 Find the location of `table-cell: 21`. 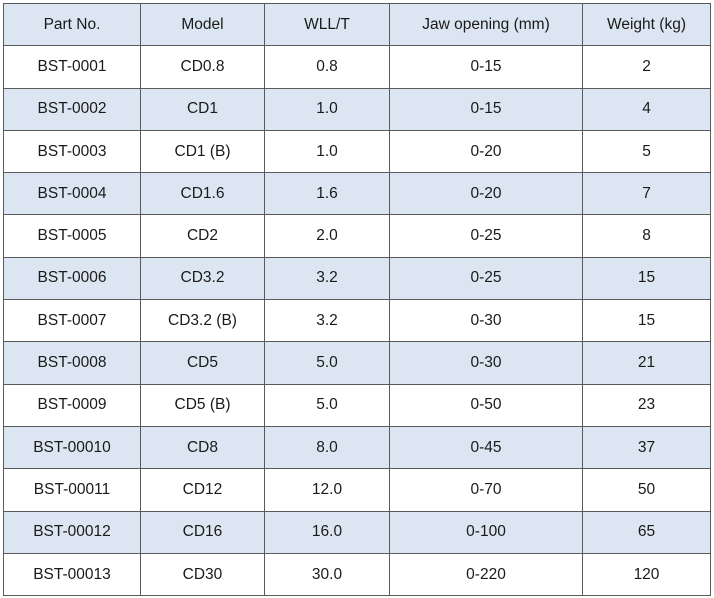

table-cell: 21 is located at coordinates (646, 363).